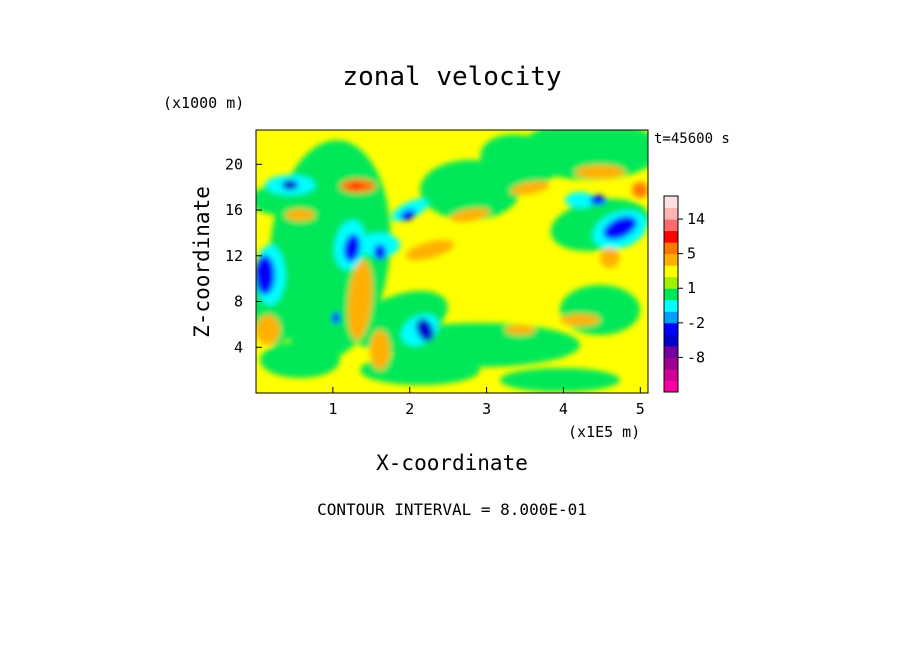 This screenshot has height=654, width=904. I want to click on x-tick-label: 4, so click(563, 409).